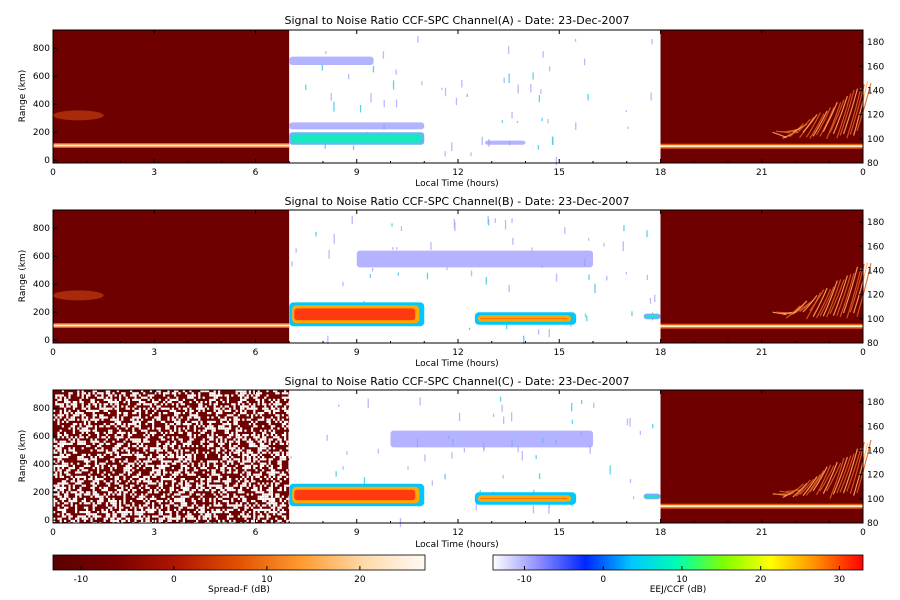 The height and width of the screenshot is (600, 900). I want to click on ytick-label: 0, so click(47, 161).